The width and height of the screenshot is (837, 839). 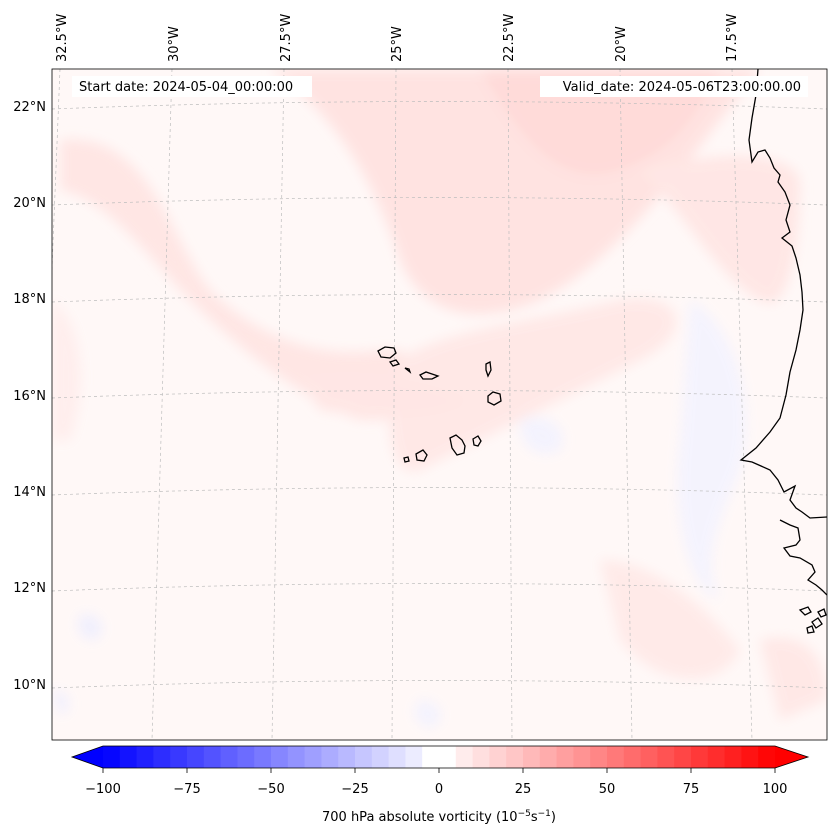 I want to click on bijagos-islands, so click(x=812, y=620).